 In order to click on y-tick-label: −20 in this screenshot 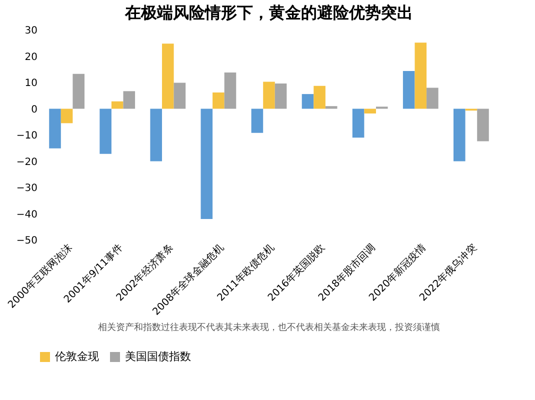, I will do `click(27, 162)`.